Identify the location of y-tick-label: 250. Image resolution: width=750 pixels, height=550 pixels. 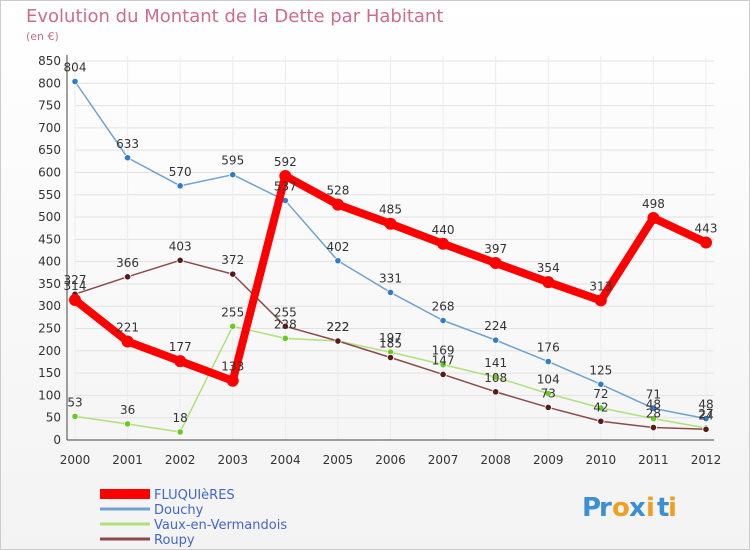
(49, 329).